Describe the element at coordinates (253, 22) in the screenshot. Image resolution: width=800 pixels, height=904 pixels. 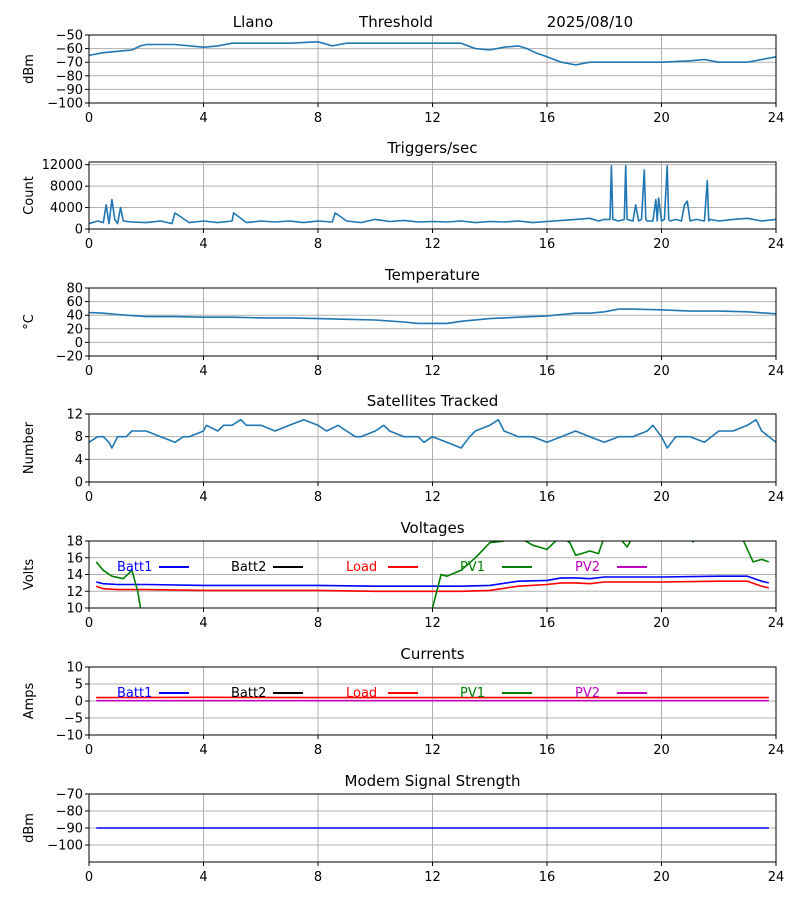
I see `header-site: Llano` at that location.